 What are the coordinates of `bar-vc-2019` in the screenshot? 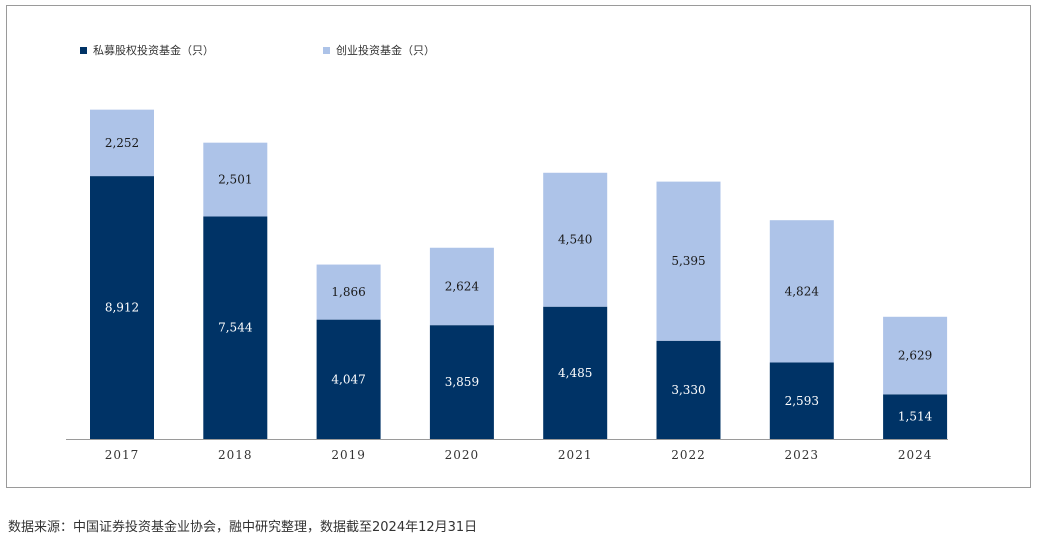 It's located at (348, 292).